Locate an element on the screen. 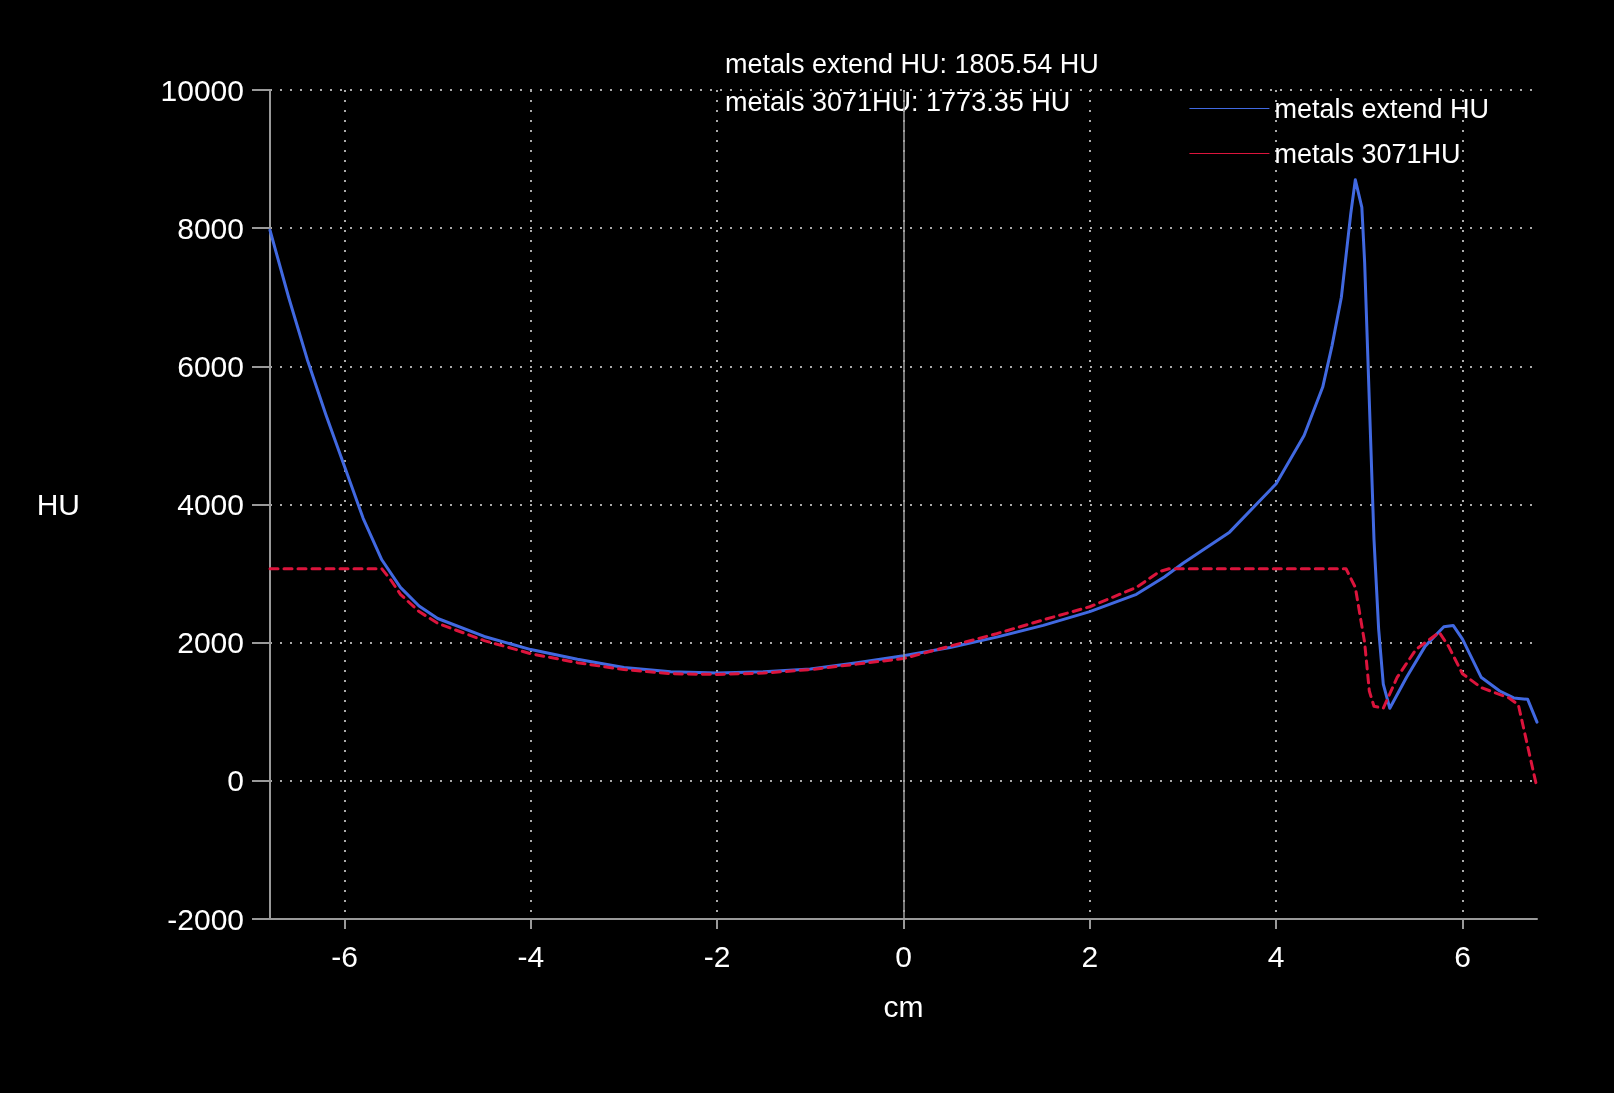  x-tick-label: 2 is located at coordinates (1090, 956).